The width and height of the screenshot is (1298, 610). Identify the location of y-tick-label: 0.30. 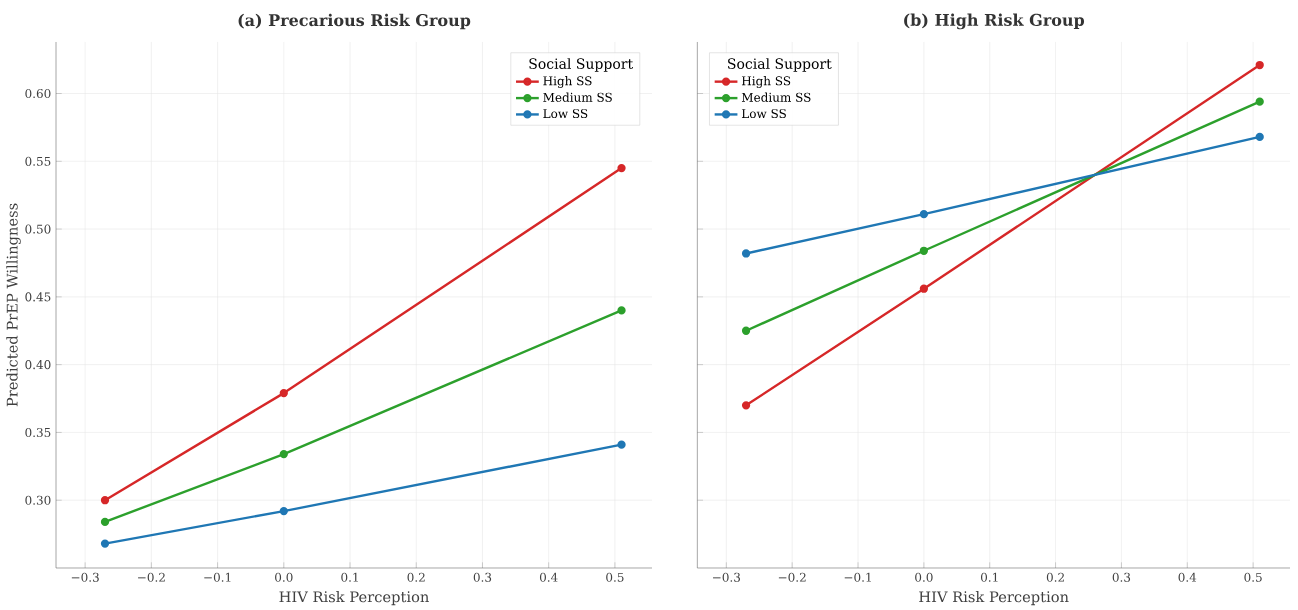
(38, 500).